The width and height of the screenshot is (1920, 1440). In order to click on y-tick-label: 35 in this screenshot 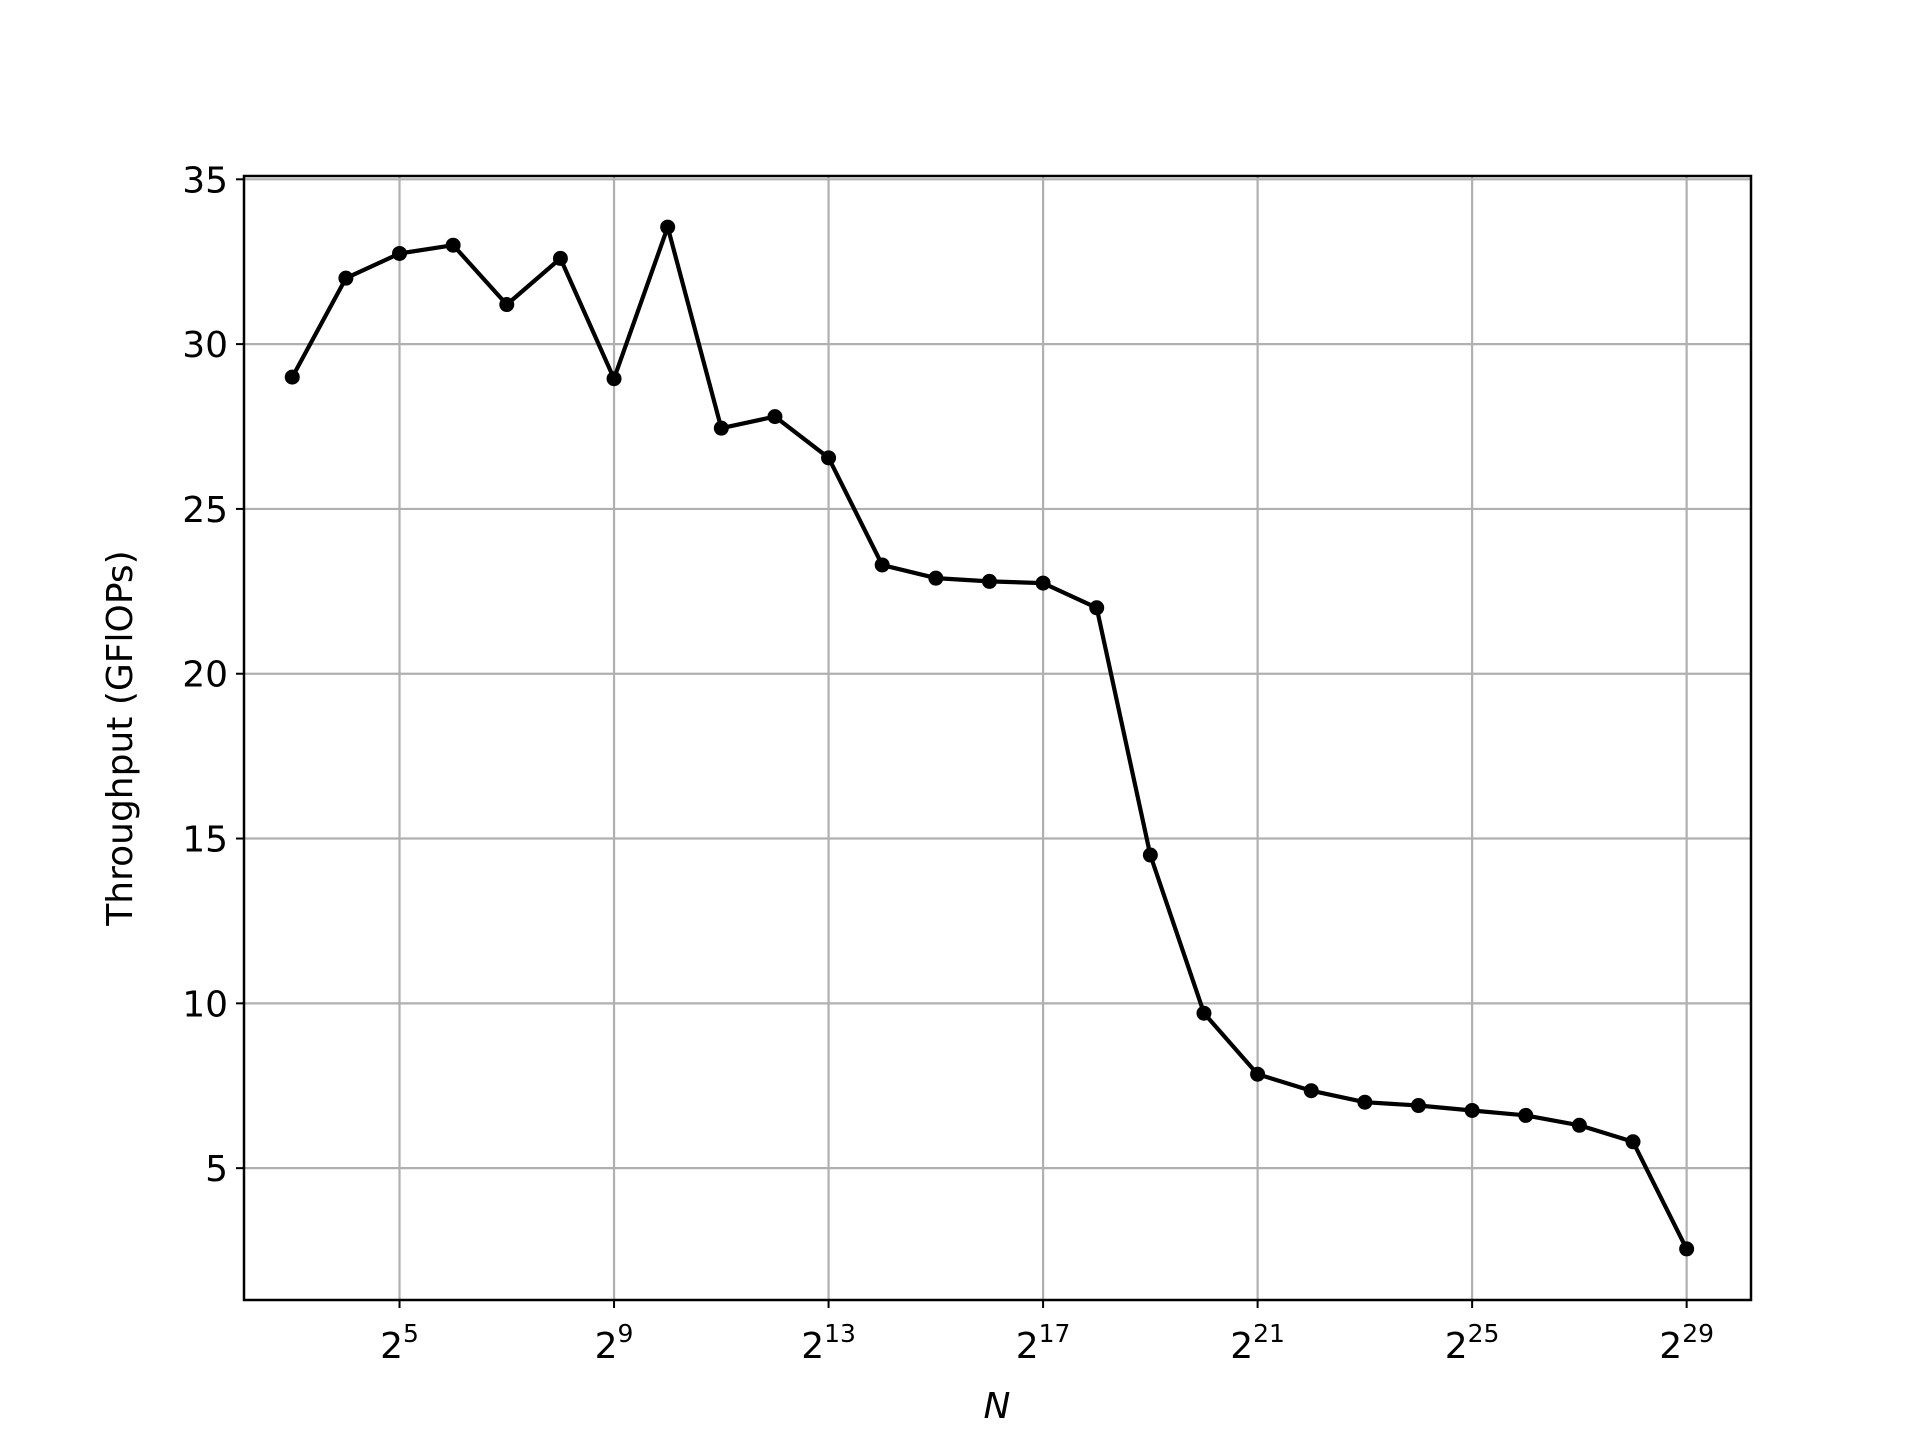, I will do `click(205, 180)`.